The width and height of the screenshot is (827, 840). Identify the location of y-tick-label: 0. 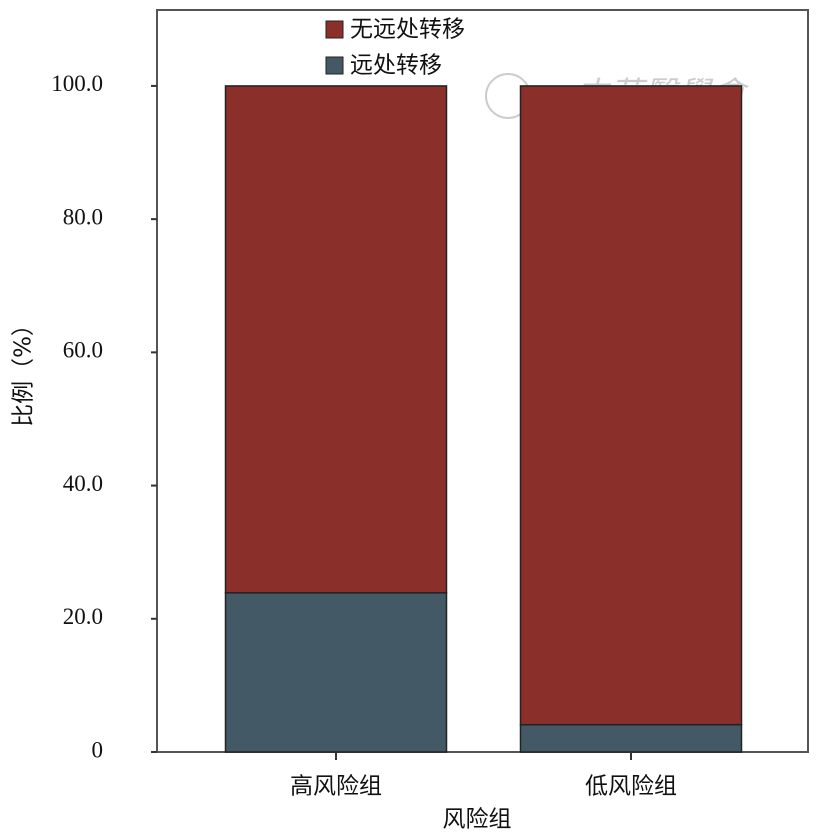
(98, 749).